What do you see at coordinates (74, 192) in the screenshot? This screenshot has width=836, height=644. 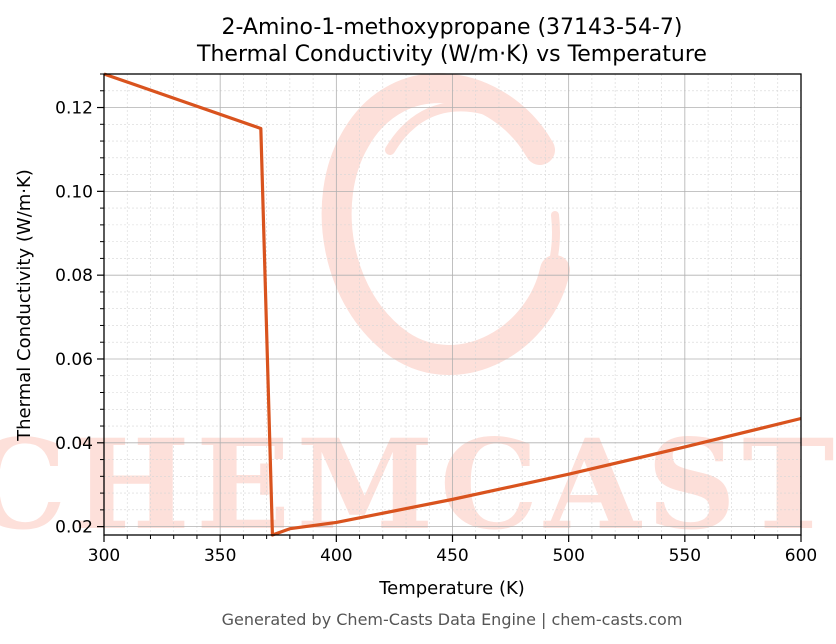 I see `y-tick-label: 0.10` at bounding box center [74, 192].